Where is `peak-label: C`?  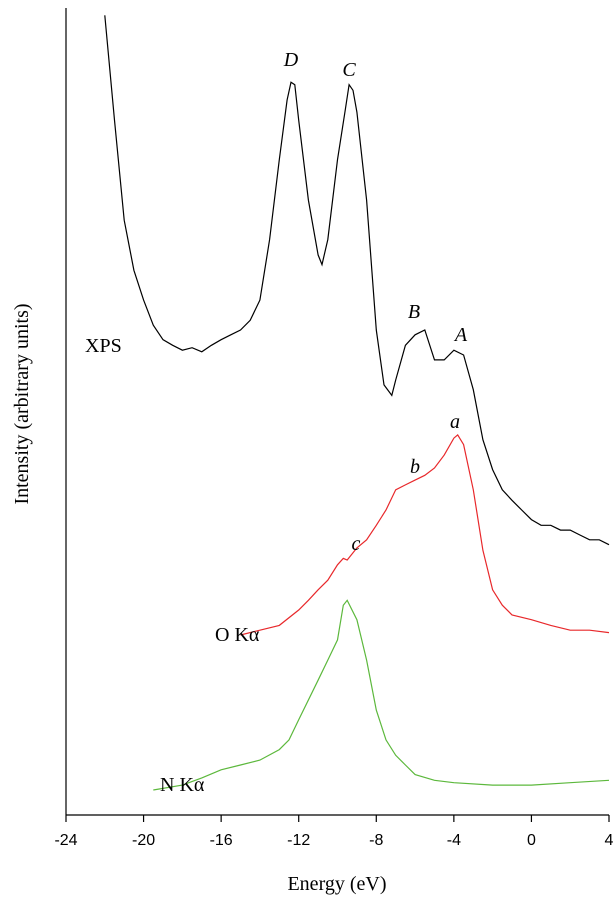 peak-label: C is located at coordinates (349, 70).